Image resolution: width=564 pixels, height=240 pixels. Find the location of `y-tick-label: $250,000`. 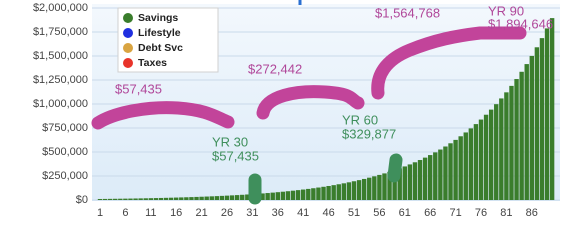

y-tick-label: $250,000 is located at coordinates (65, 176).